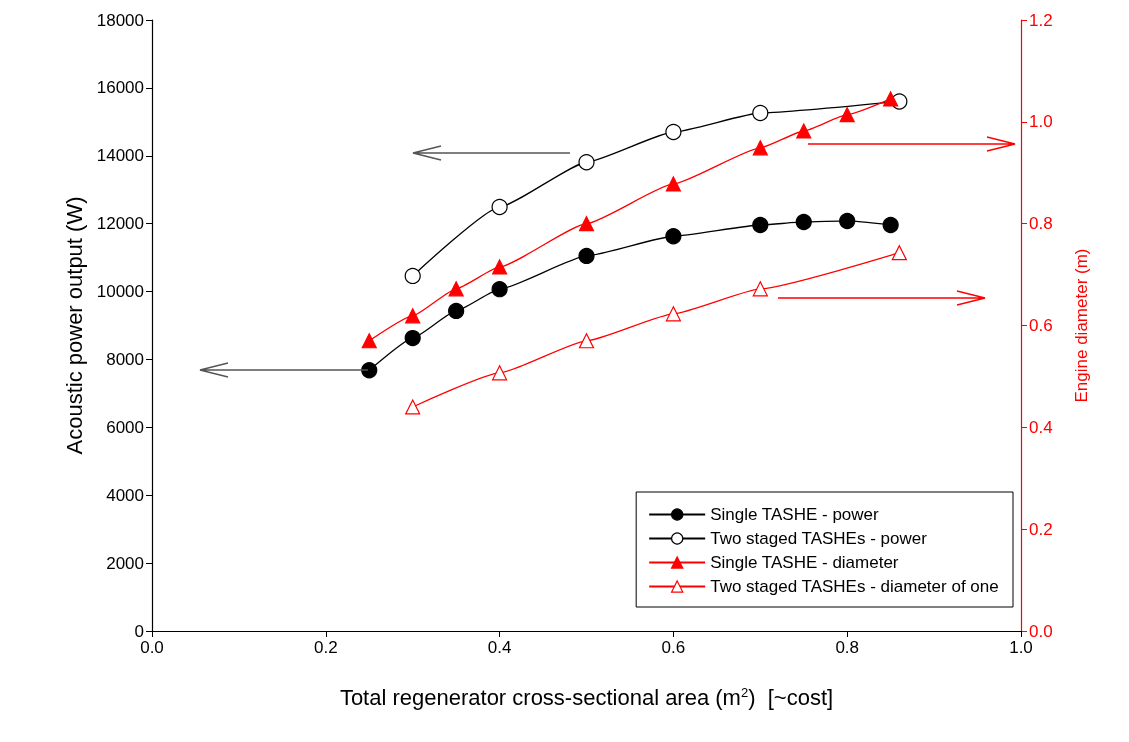 Image resolution: width=1129 pixels, height=742 pixels. What do you see at coordinates (847, 647) in the screenshot?
I see `x-tick-label: 0.8` at bounding box center [847, 647].